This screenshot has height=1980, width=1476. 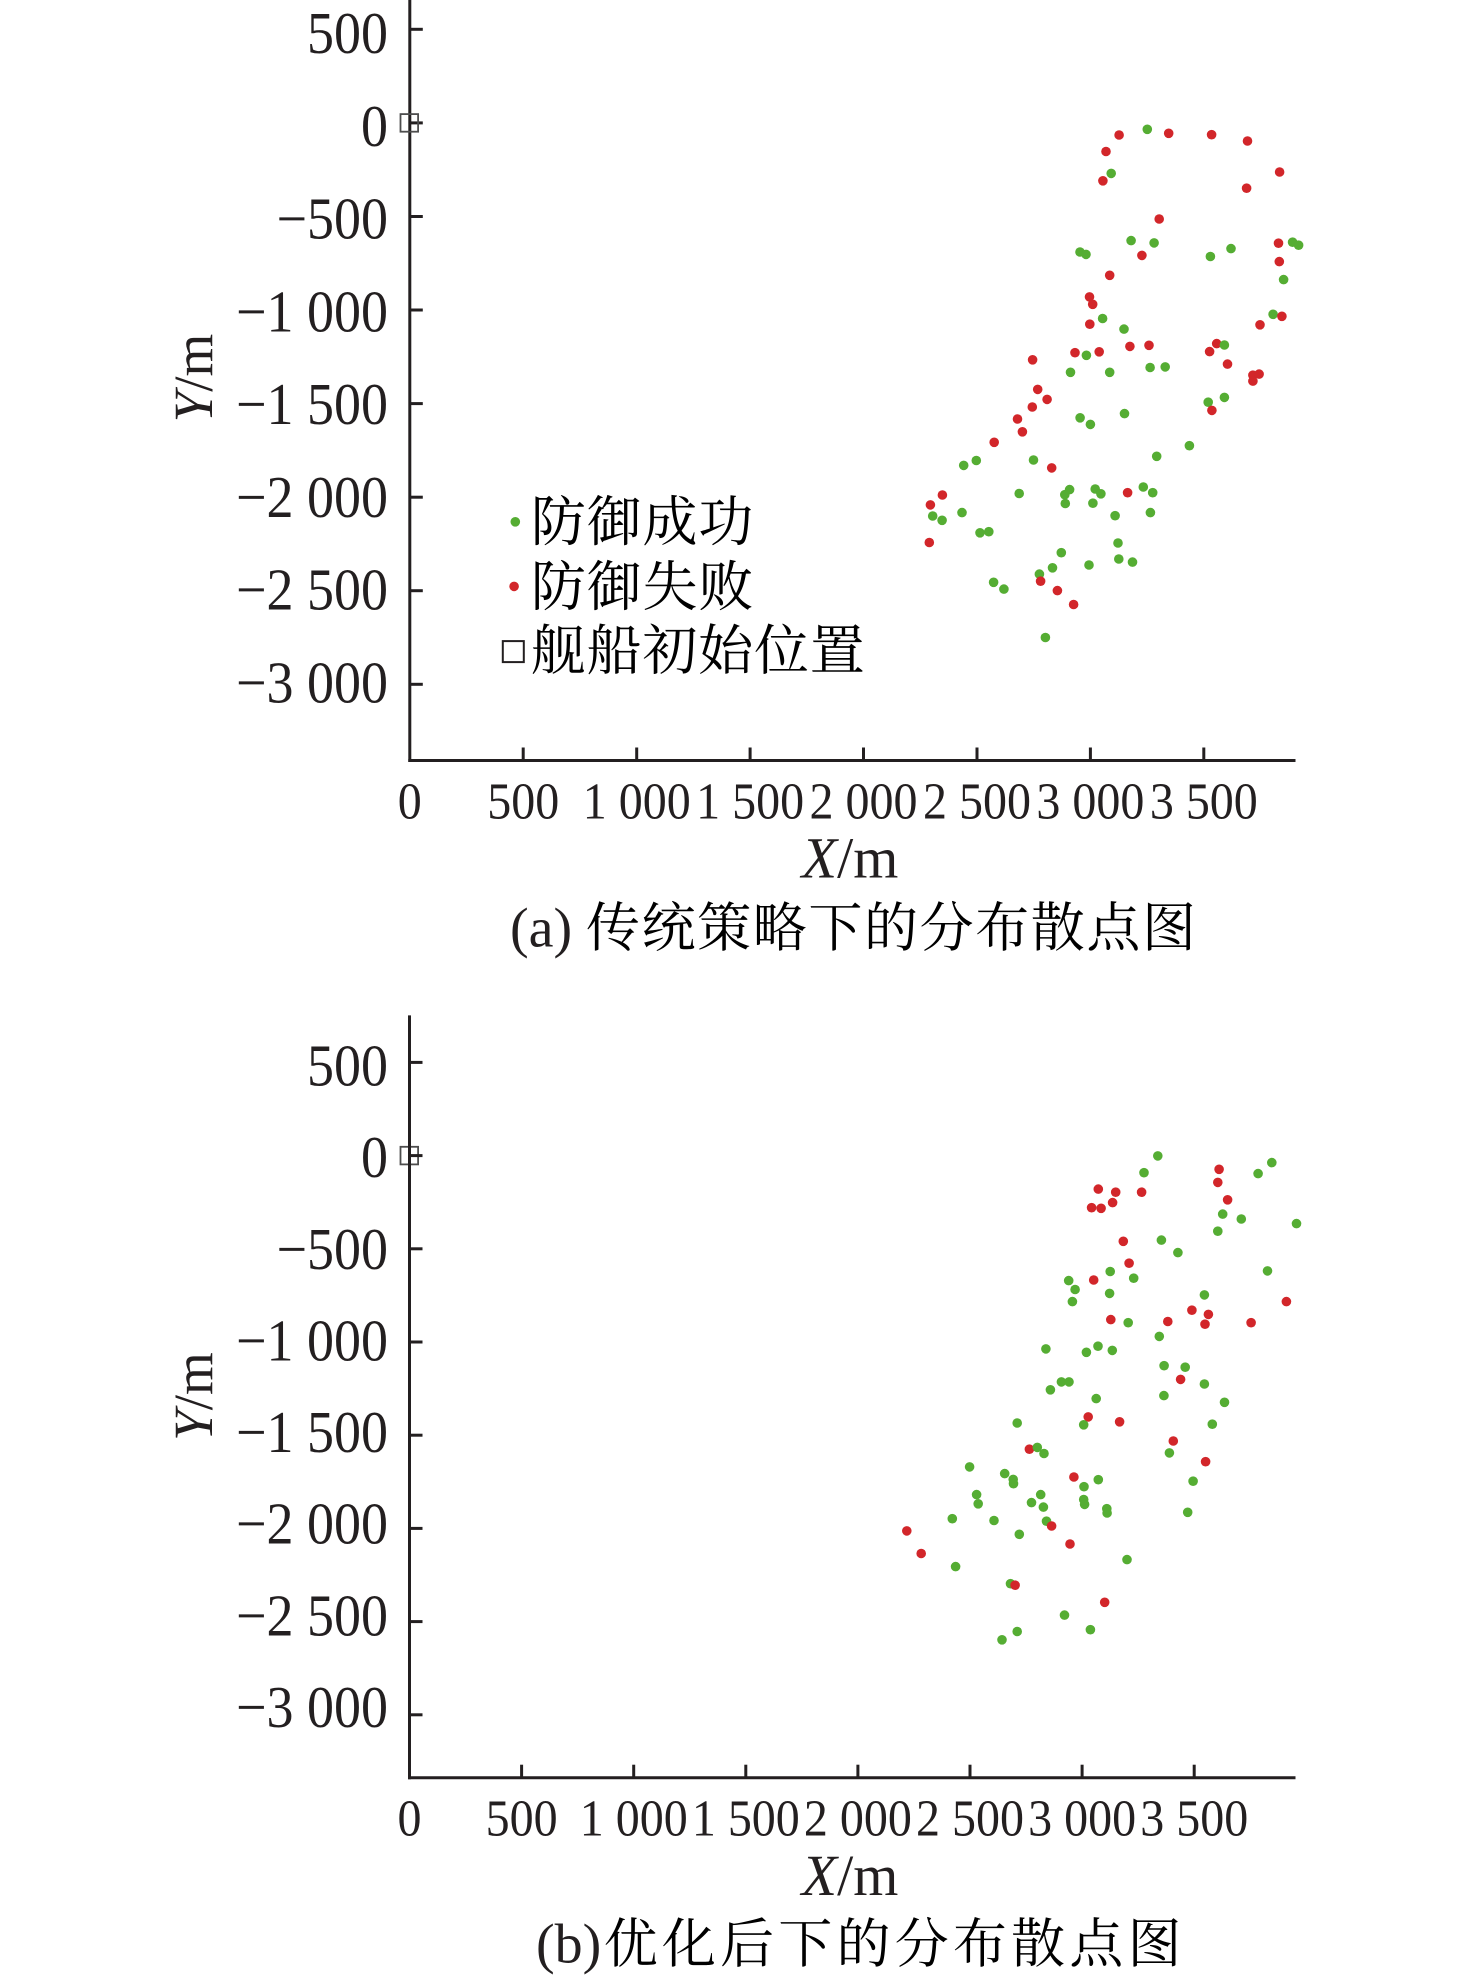 What do you see at coordinates (541, 929) in the screenshot?
I see `svg-text: (a)` at bounding box center [541, 929].